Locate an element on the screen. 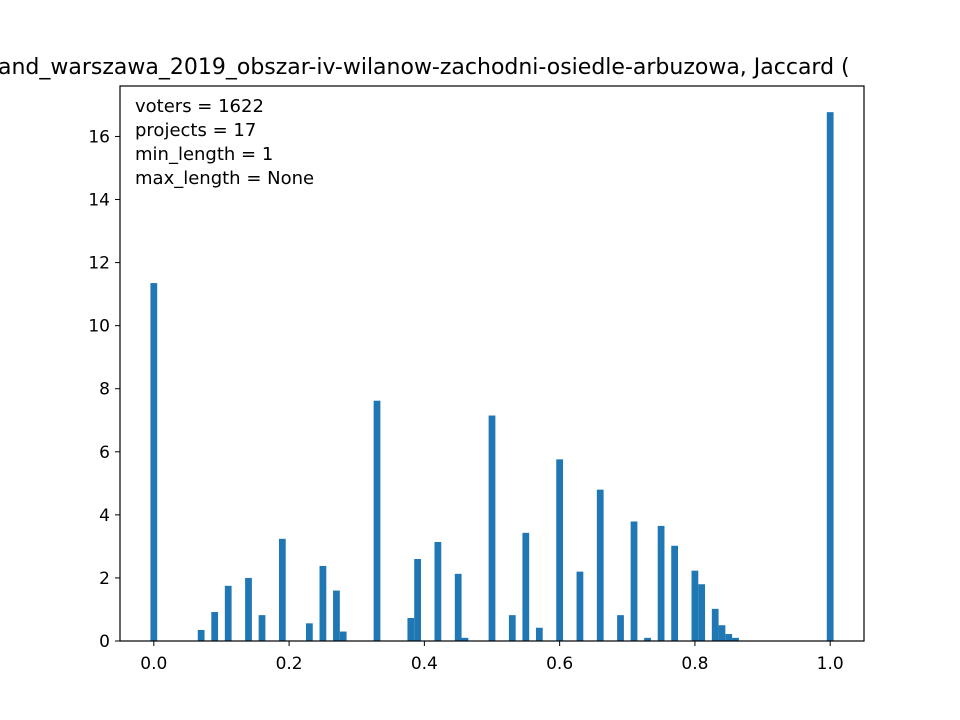 Image resolution: width=960 pixels, height=720 pixels. y-tick-label: 2 is located at coordinates (104, 579).